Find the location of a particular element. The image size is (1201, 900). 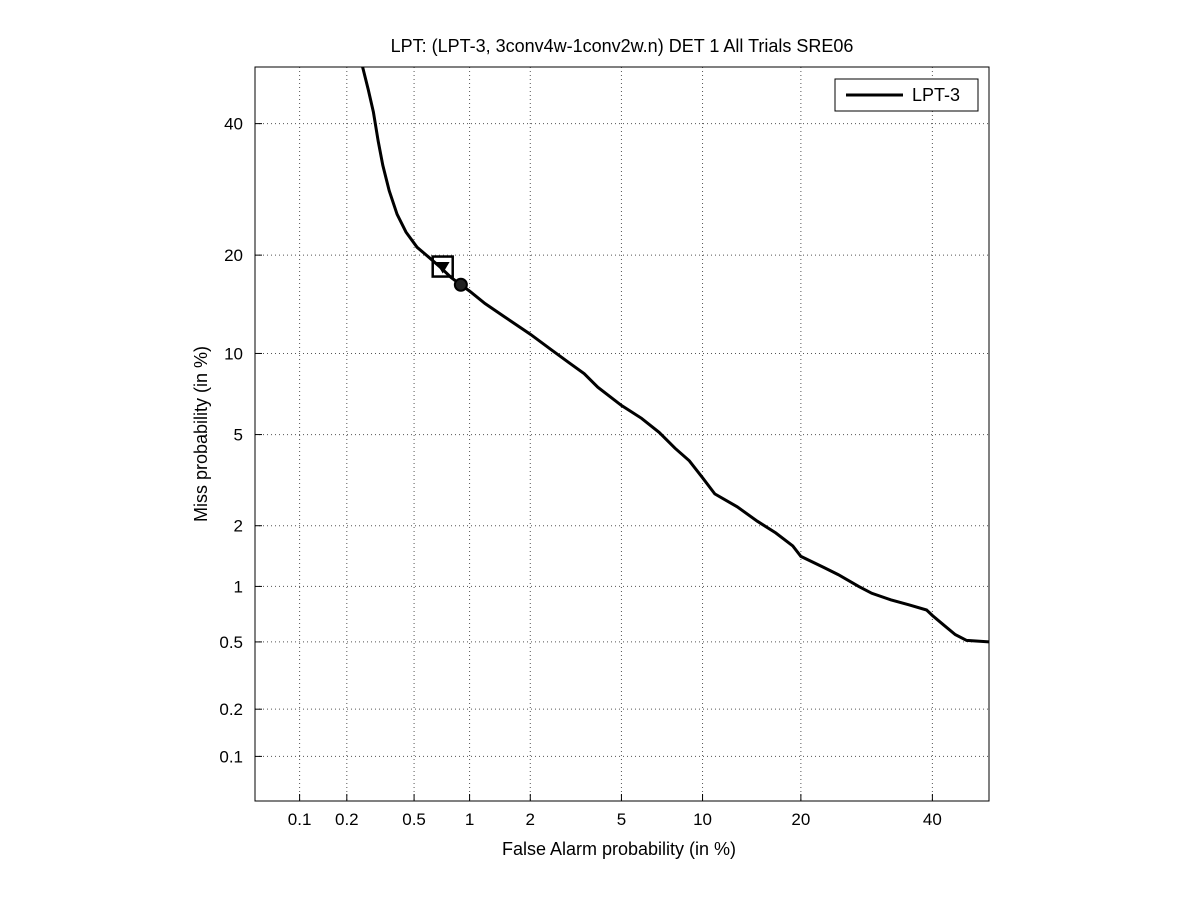

x-tick-label: 1 is located at coordinates (469, 819).